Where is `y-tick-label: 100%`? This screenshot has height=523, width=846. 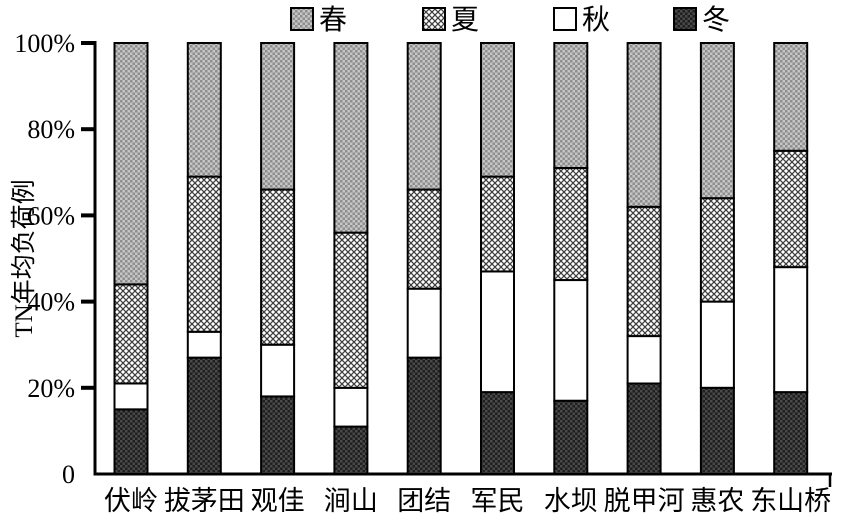 y-tick-label: 100% is located at coordinates (44, 43).